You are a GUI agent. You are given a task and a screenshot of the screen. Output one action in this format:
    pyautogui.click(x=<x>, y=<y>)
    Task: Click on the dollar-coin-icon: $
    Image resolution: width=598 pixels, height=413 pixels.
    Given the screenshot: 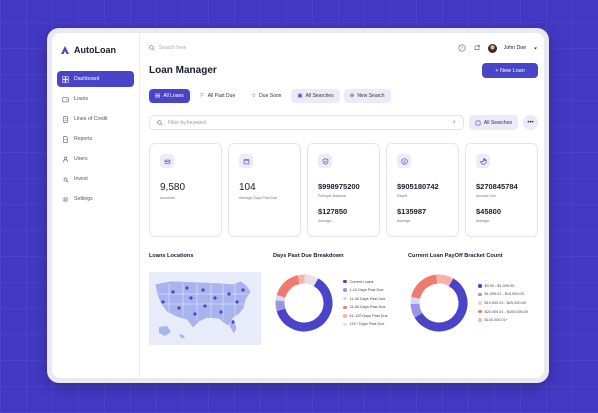 What is the action you would take?
    pyautogui.click(x=404, y=161)
    